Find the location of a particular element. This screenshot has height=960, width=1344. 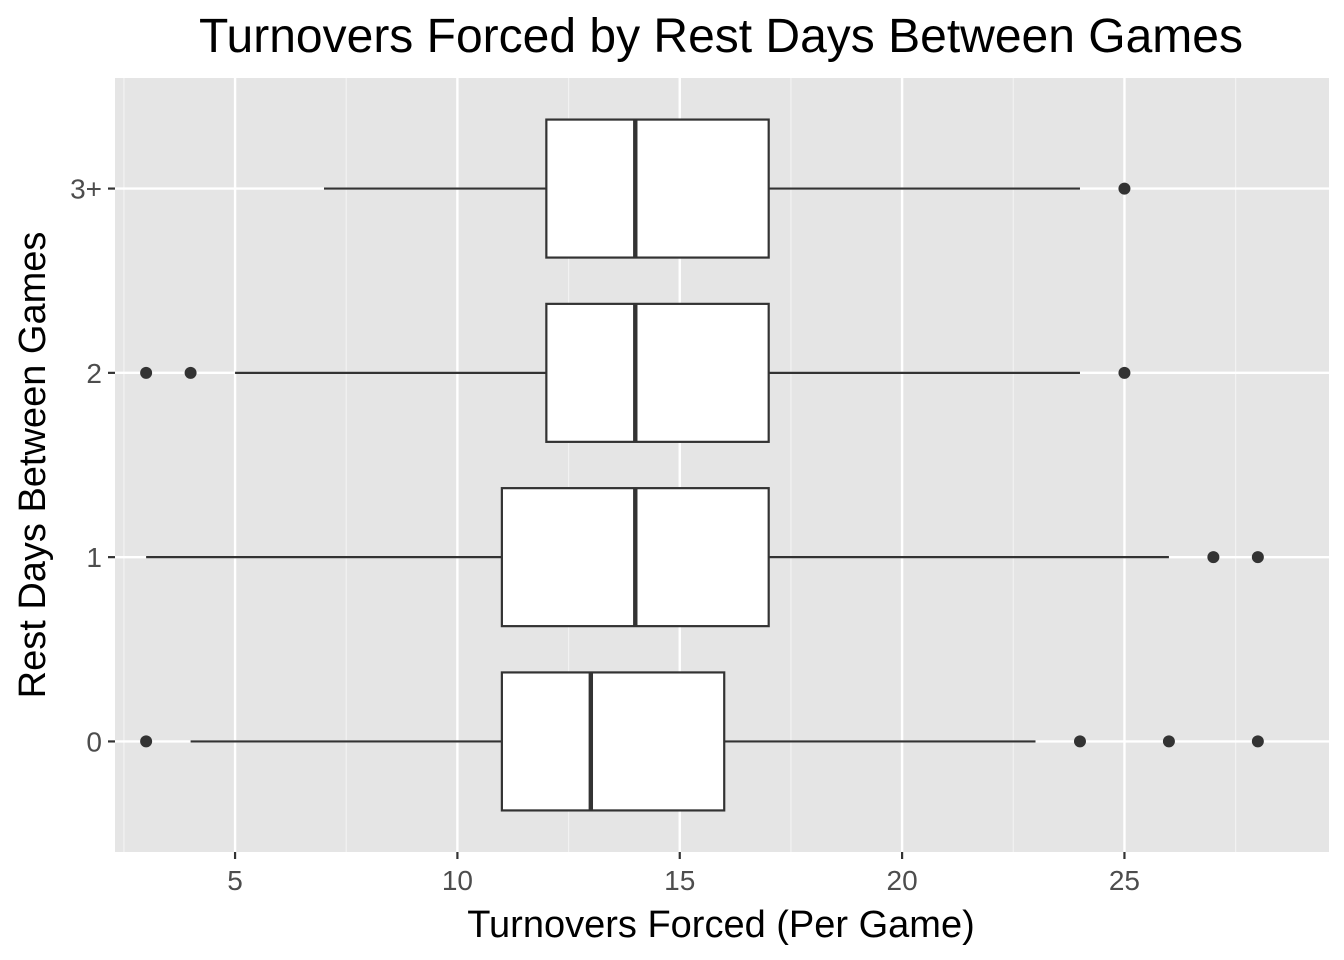

x-tick-label: 25 is located at coordinates (1124, 880).